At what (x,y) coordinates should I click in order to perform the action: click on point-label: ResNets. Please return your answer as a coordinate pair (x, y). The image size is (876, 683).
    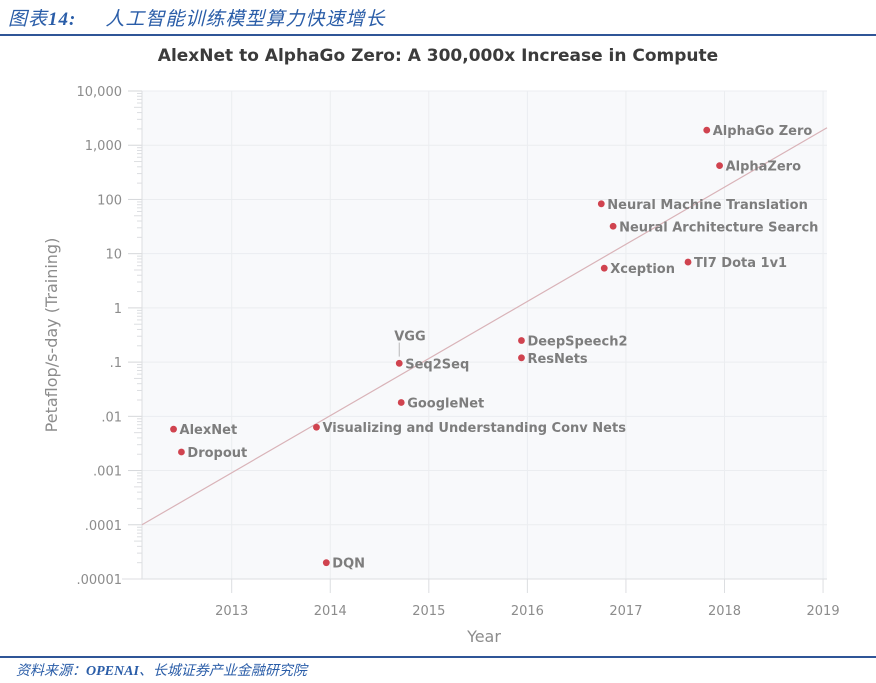
    Looking at the image, I should click on (557, 359).